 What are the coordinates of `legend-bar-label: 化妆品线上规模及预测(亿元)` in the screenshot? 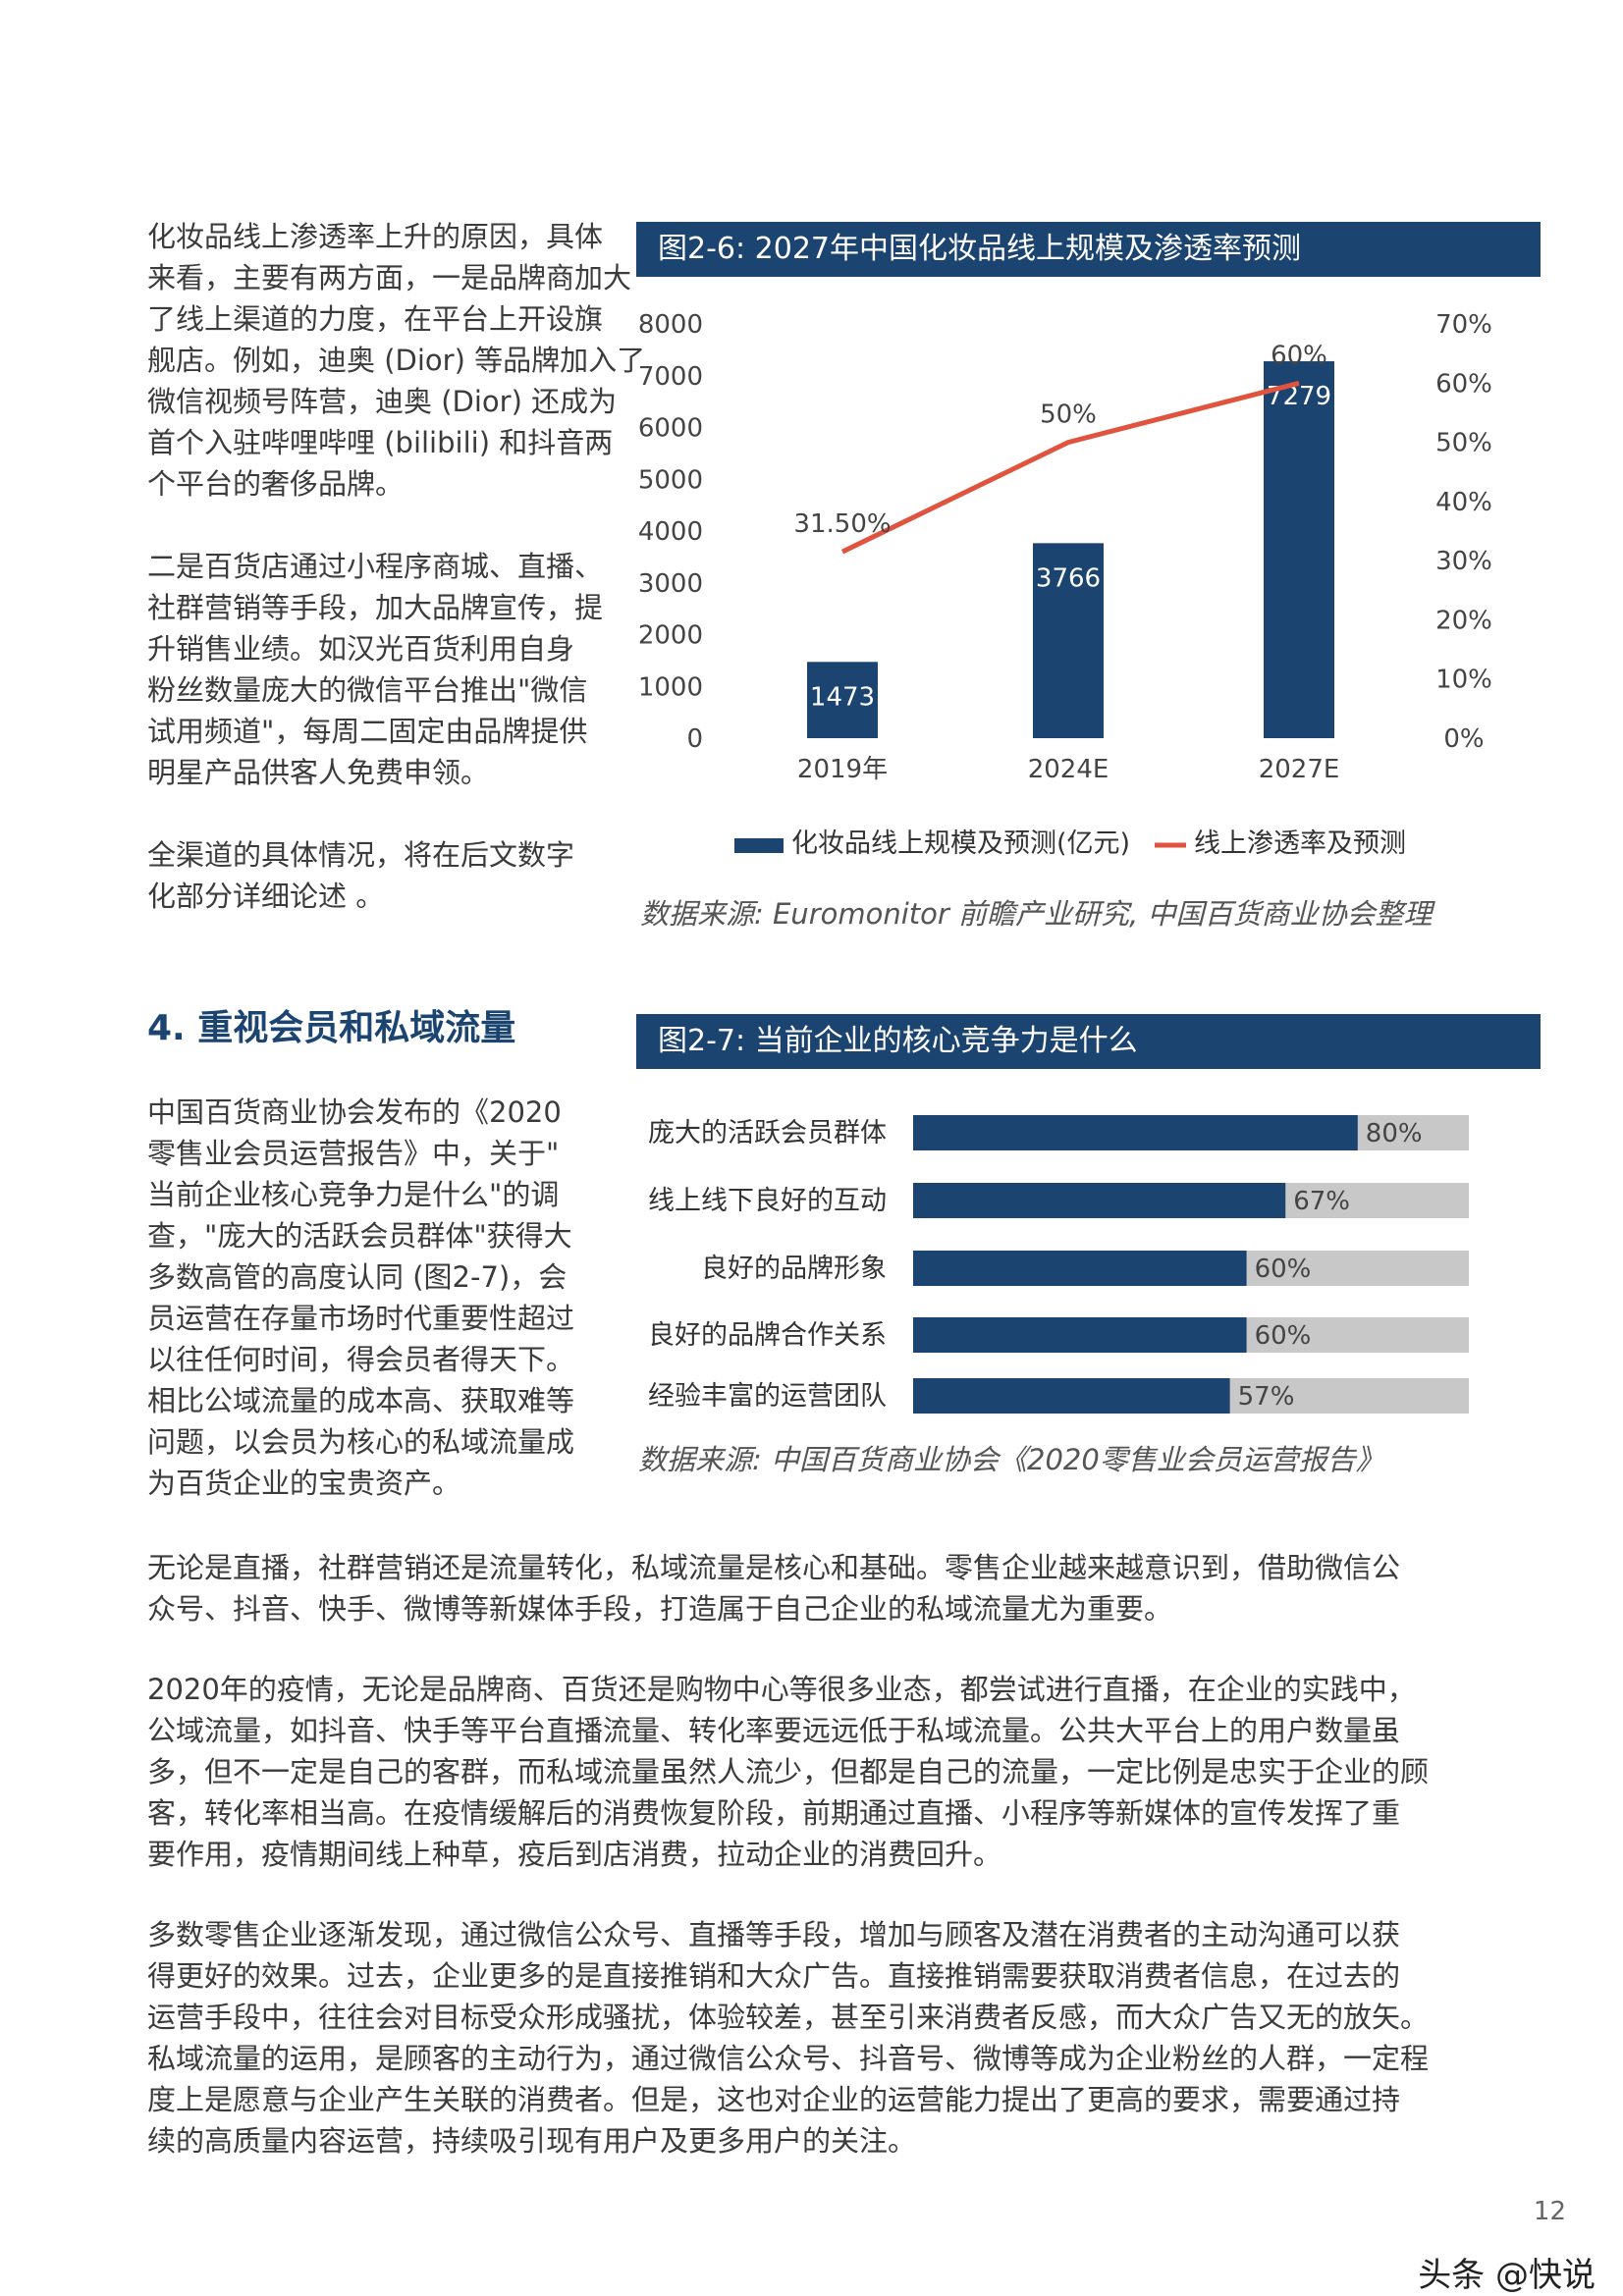 It's located at (960, 844).